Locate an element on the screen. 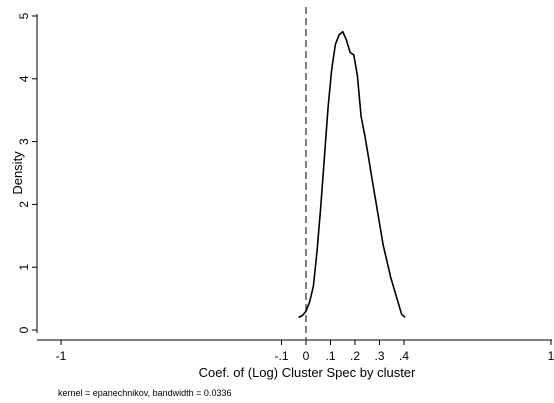 The height and width of the screenshot is (403, 554). y-tick-label: 3 is located at coordinates (24, 141).